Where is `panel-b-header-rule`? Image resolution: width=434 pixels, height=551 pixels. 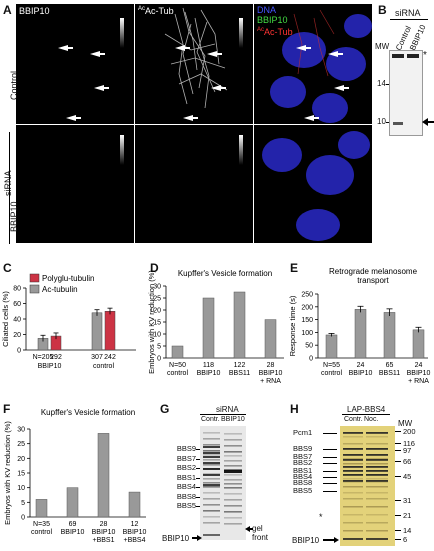 panel-b-header-rule is located at coordinates (409, 19).